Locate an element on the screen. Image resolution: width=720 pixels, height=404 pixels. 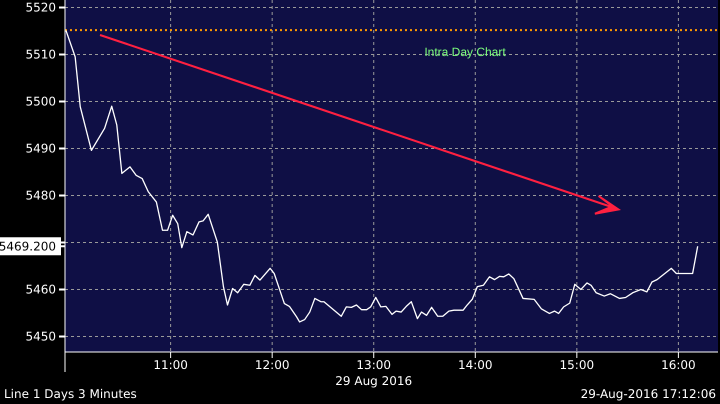
x-tick-label: 14:00 is located at coordinates (475, 365).